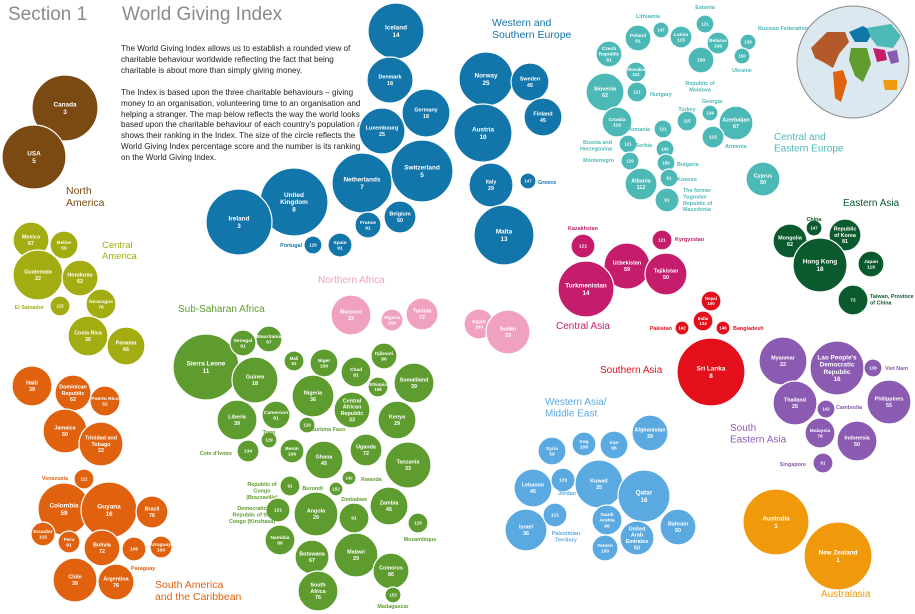 Image resolution: width=915 pixels, height=614 pixels. I want to click on bubble-circle-afghanistan, so click(650, 433).